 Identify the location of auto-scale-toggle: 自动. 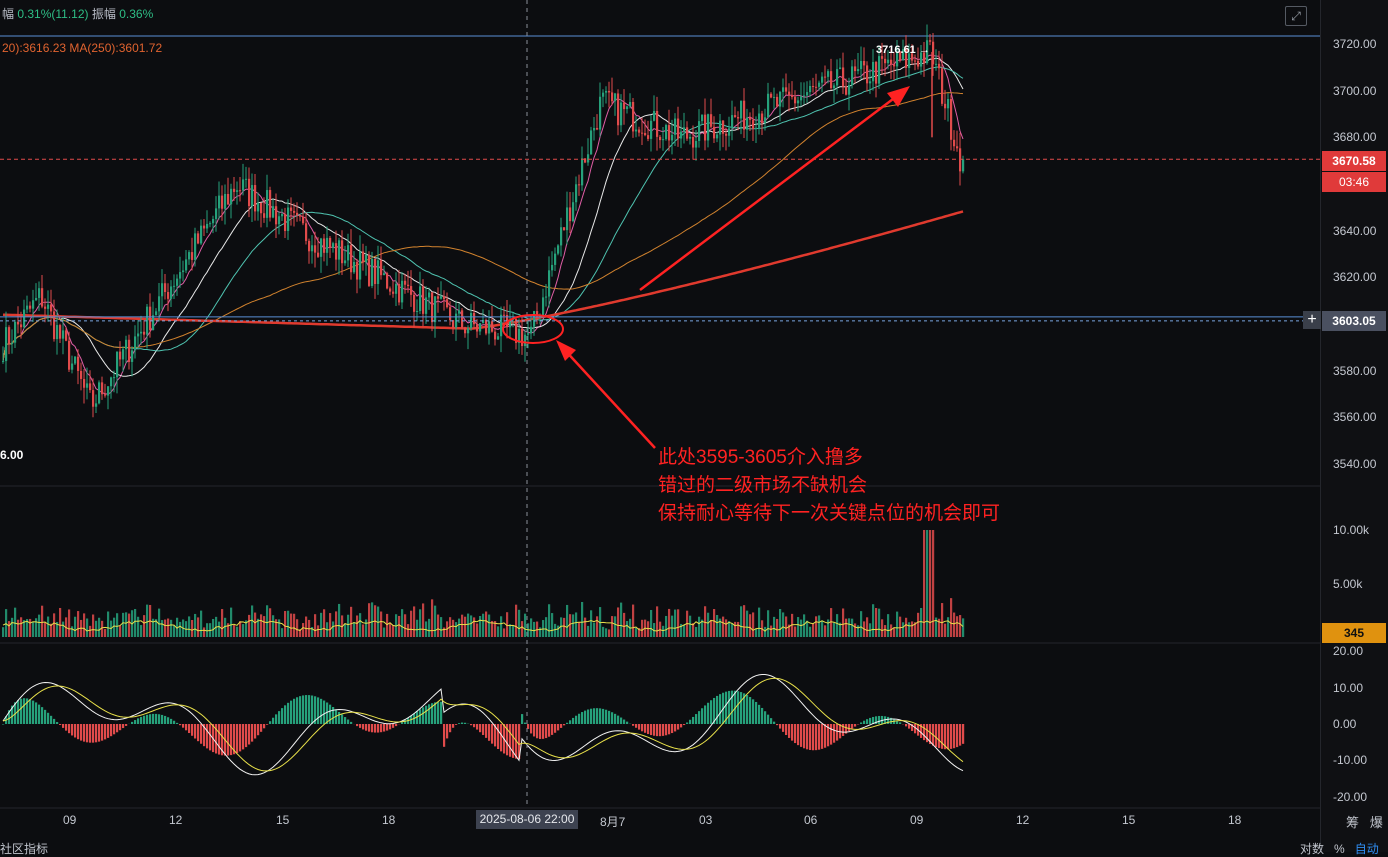
(1367, 849).